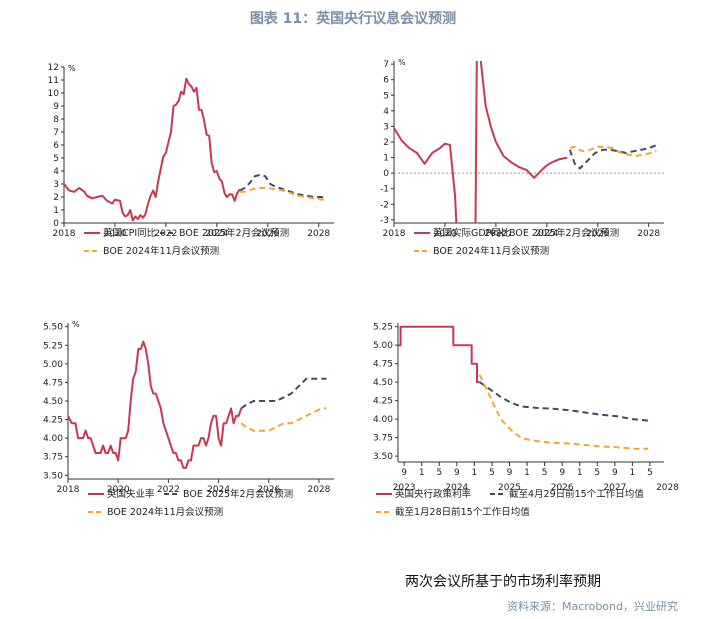  I want to click on y-tick-label: 5.50, so click(53, 328).